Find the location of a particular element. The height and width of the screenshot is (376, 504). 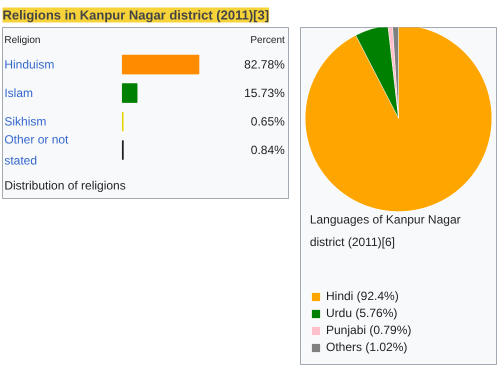

data-label: 82.78% is located at coordinates (265, 65).